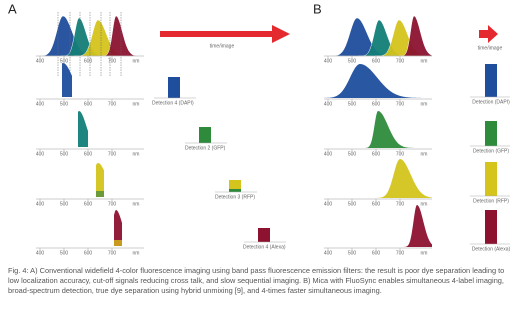 The width and height of the screenshot is (520, 324). What do you see at coordinates (491, 102) in the screenshot?
I see `detection-label: Detection (DAPI)` at bounding box center [491, 102].